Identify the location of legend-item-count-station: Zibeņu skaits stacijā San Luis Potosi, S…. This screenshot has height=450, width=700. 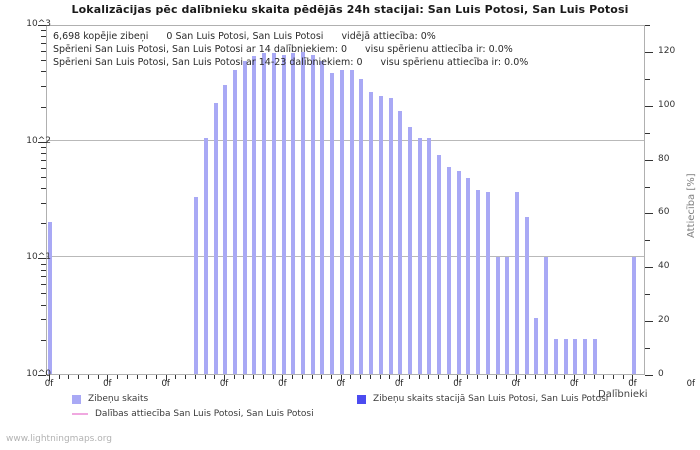
(482, 399).